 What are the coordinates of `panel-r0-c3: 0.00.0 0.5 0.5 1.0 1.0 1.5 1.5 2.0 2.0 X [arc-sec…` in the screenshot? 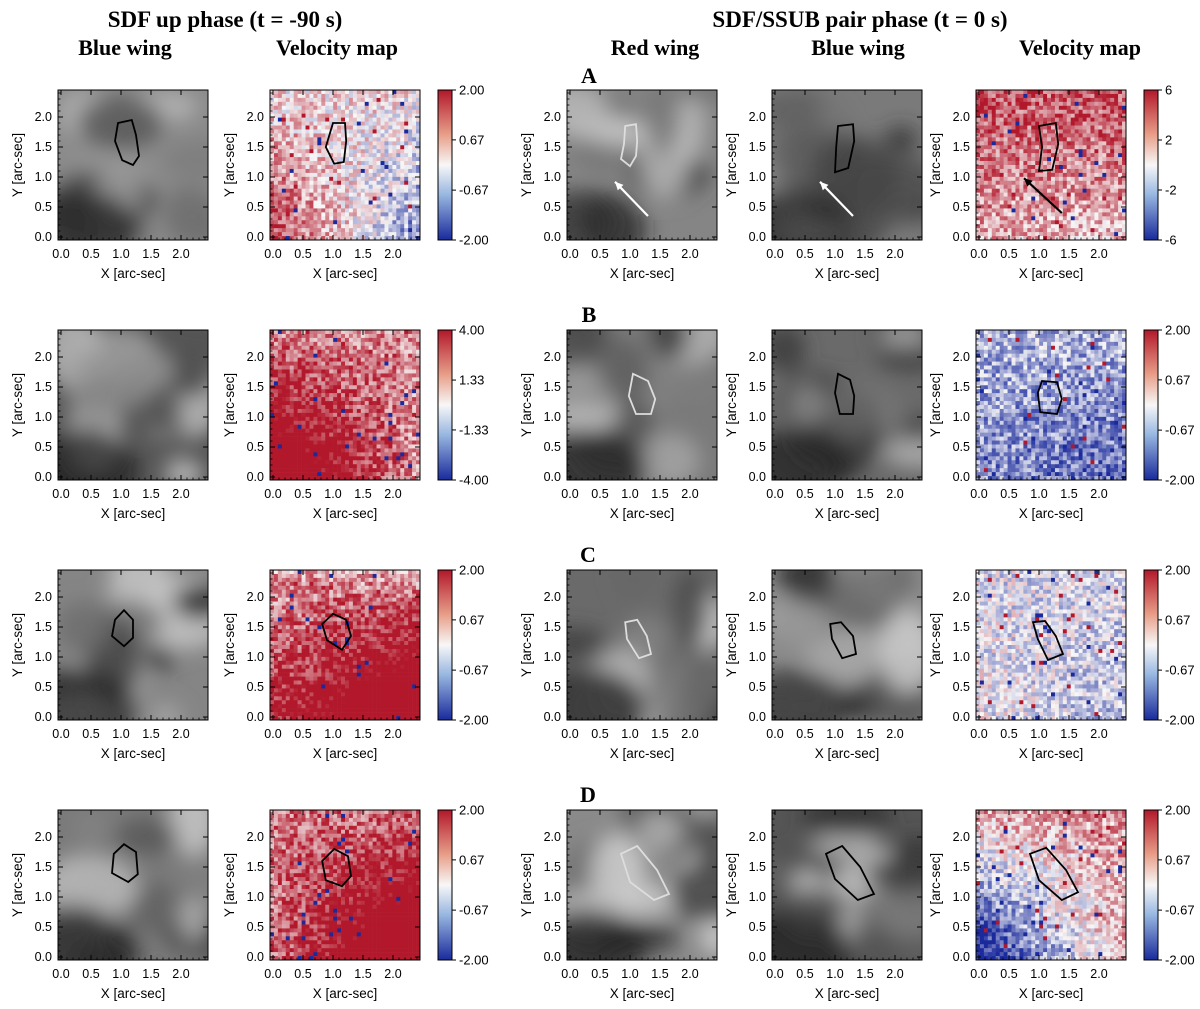 It's located at (823, 185).